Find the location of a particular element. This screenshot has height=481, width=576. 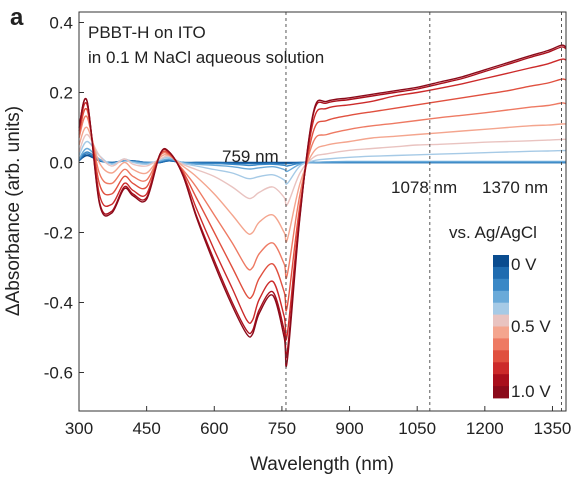

y-tick-label: -0.6 is located at coordinates (58, 373).